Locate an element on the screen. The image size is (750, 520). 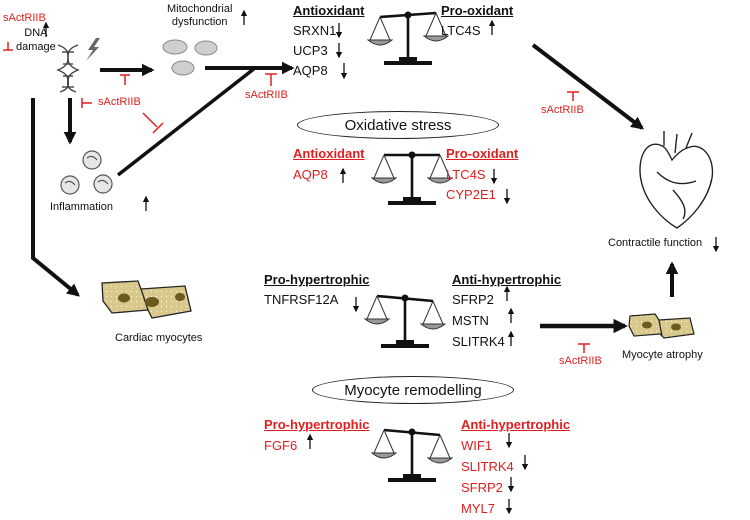
dna-helix-icon is located at coordinates (68, 68).